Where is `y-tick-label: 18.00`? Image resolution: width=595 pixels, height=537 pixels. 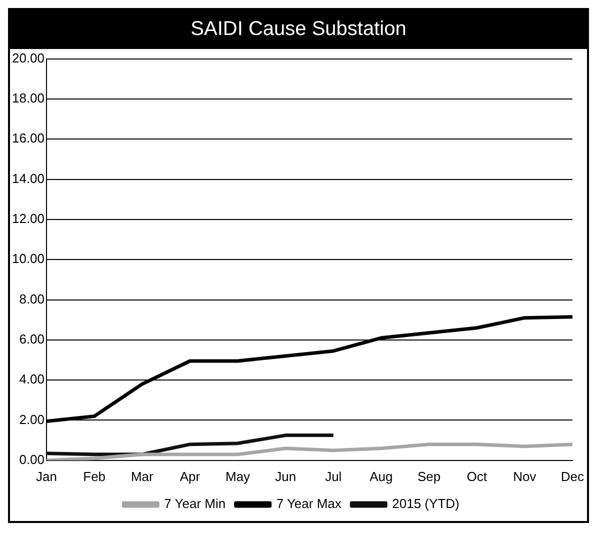 y-tick-label: 18.00 is located at coordinates (28, 98).